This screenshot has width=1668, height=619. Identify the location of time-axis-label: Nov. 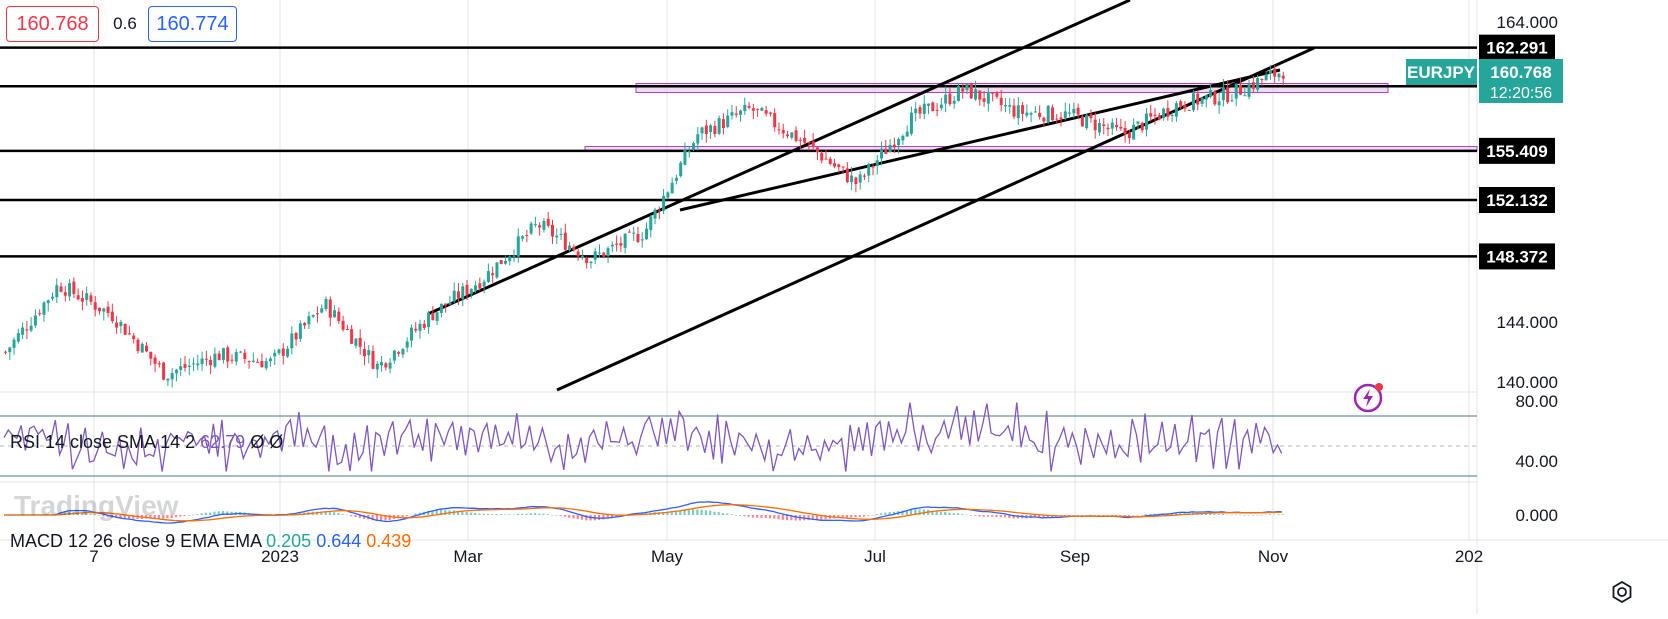
(1273, 556).